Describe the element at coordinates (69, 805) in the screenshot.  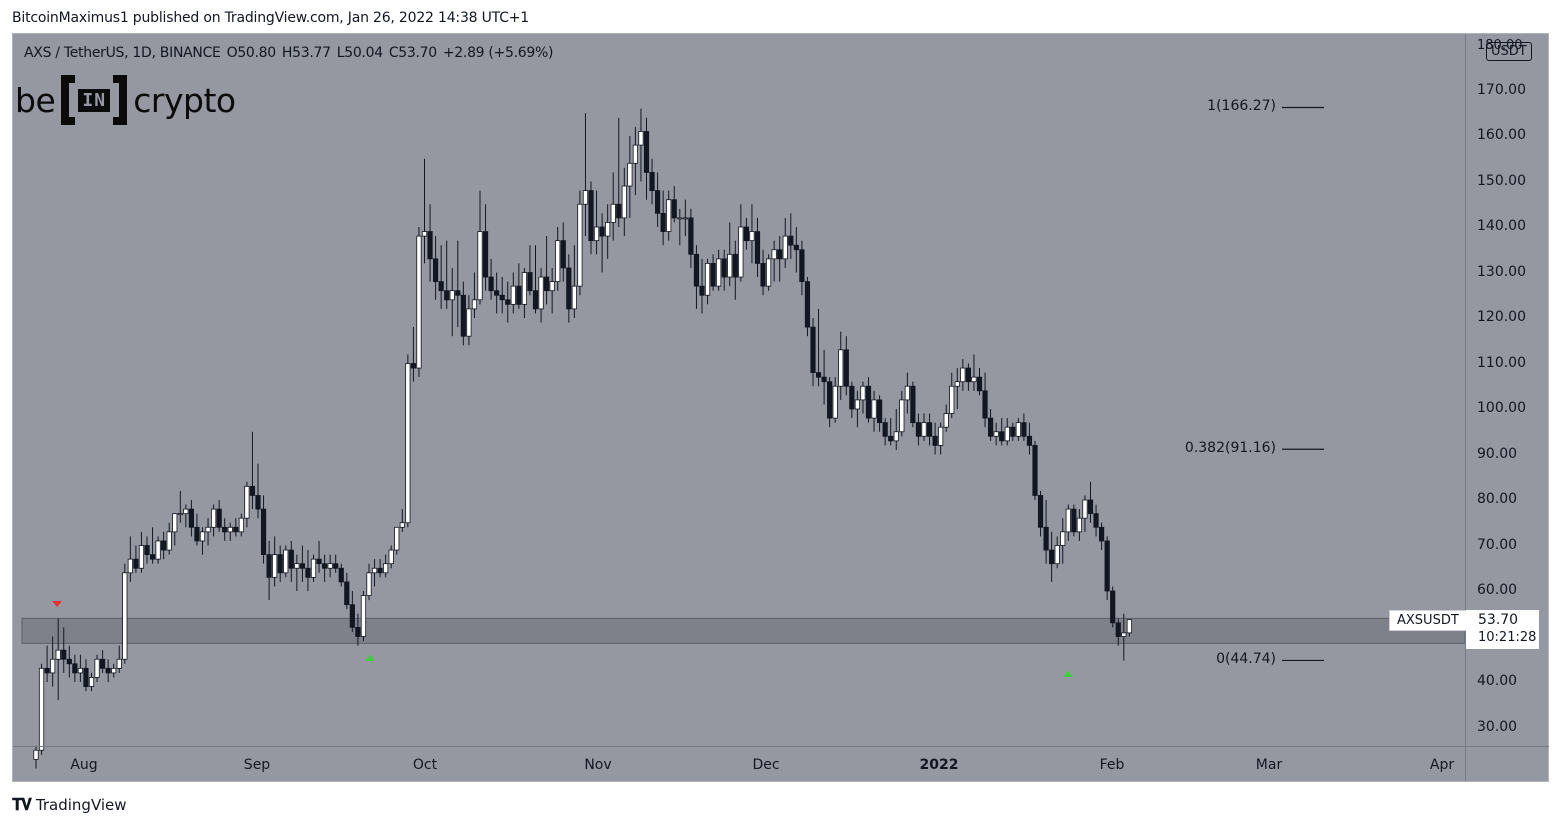
I see `tradingview-footer: 𝐓𝐕 TradingView` at that location.